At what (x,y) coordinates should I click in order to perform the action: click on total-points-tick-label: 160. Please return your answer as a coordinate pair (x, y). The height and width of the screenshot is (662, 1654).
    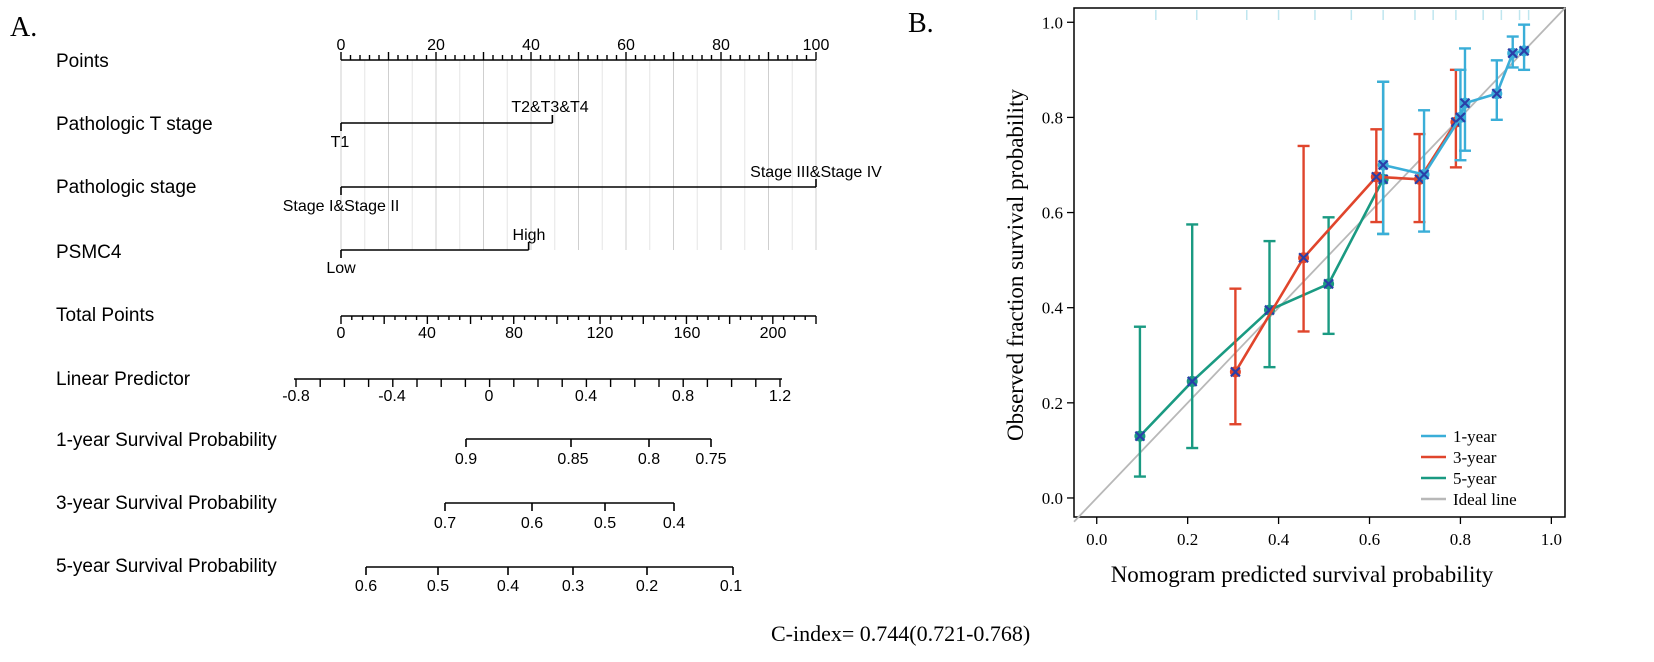
    Looking at the image, I should click on (687, 333).